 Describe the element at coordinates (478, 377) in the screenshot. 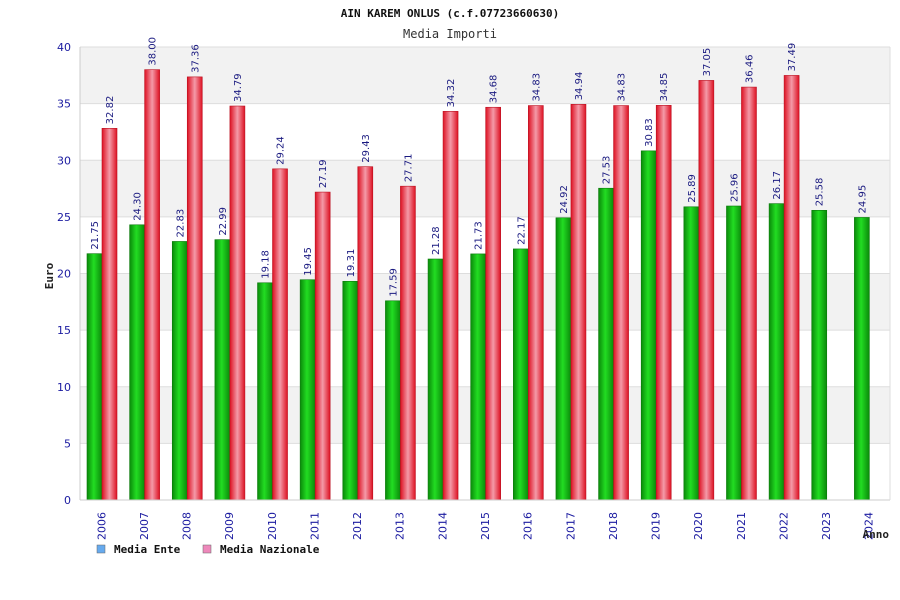

I see `bar-media-ente-2015` at that location.